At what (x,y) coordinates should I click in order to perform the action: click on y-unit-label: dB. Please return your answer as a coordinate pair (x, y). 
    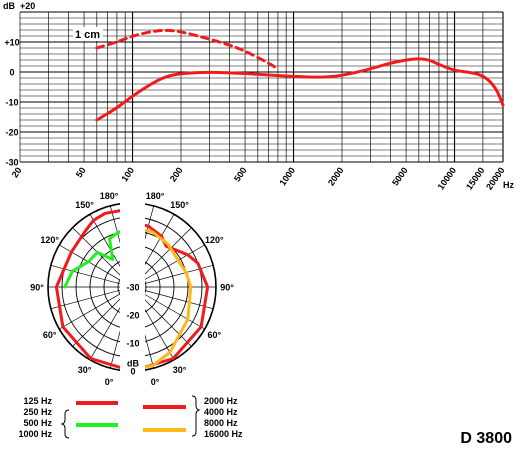
    Looking at the image, I should click on (9, 6).